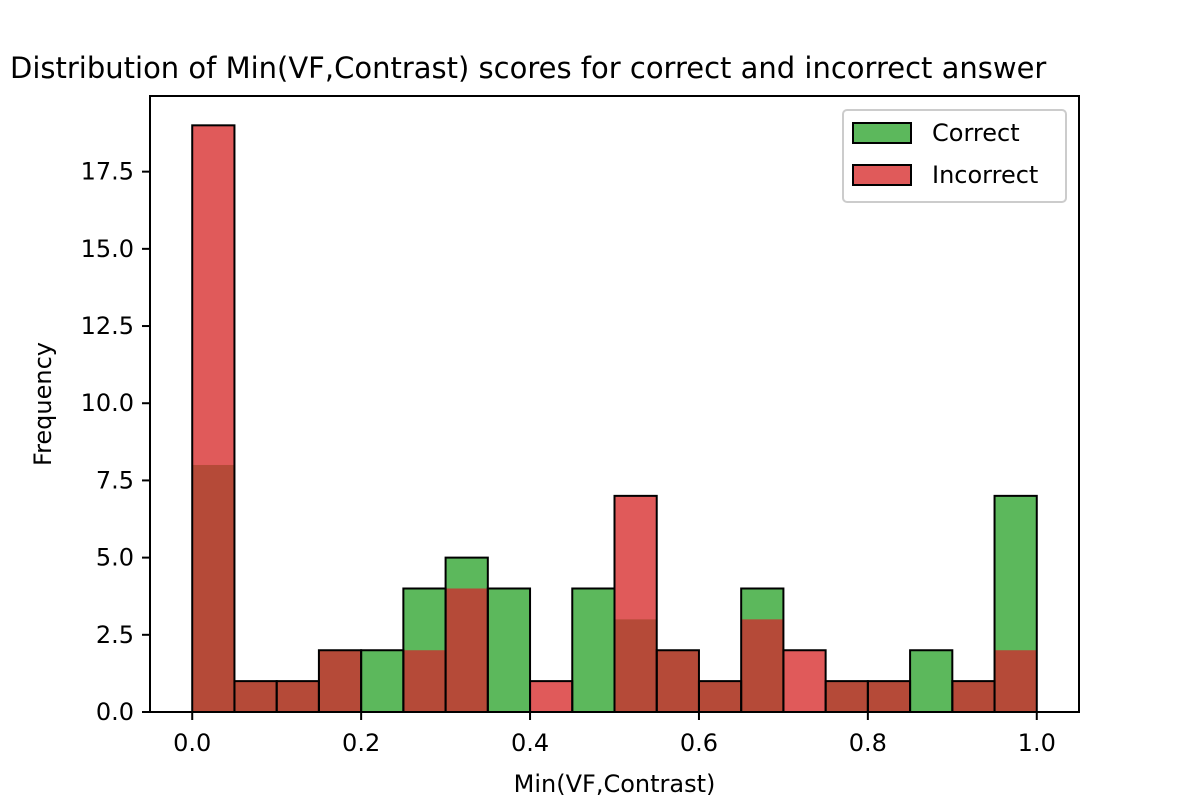 This screenshot has height=800, width=1200. I want to click on y-tick-label: 15.0, so click(107, 249).